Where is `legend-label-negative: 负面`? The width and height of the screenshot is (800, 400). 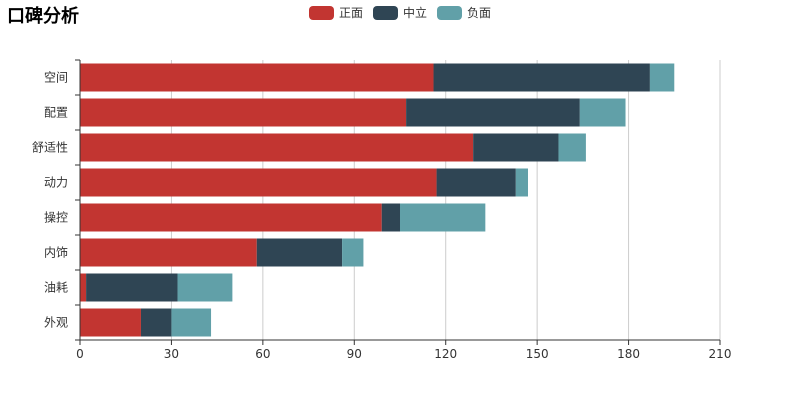 legend-label-negative: 负面 is located at coordinates (479, 13).